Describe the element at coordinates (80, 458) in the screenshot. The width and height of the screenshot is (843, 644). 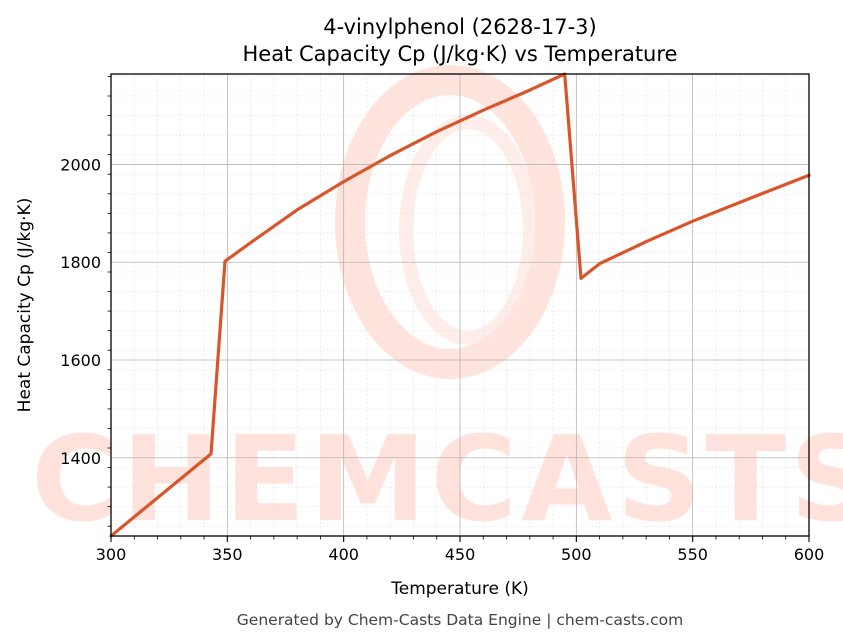
I see `y-tick-label: 1400` at that location.